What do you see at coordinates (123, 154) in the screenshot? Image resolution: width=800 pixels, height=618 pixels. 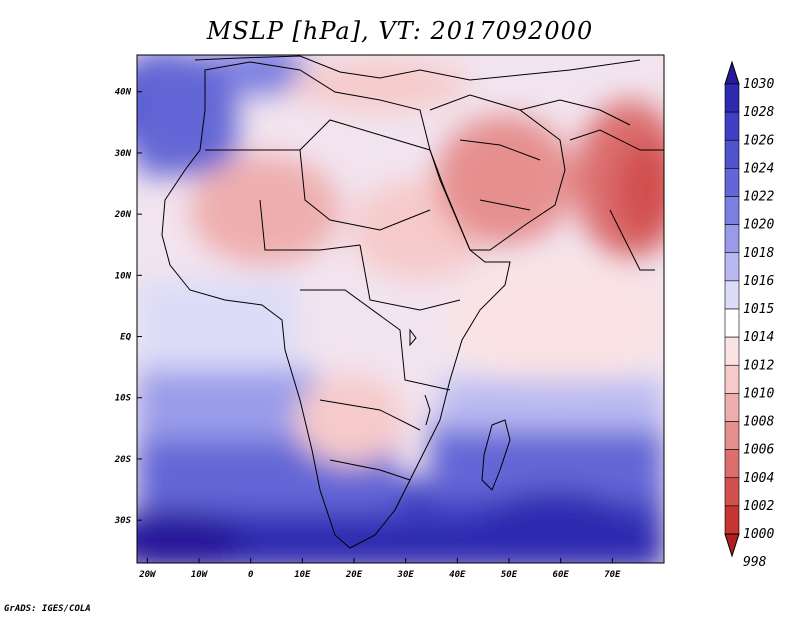 I see `lat-tick-label: 30N` at bounding box center [123, 154].